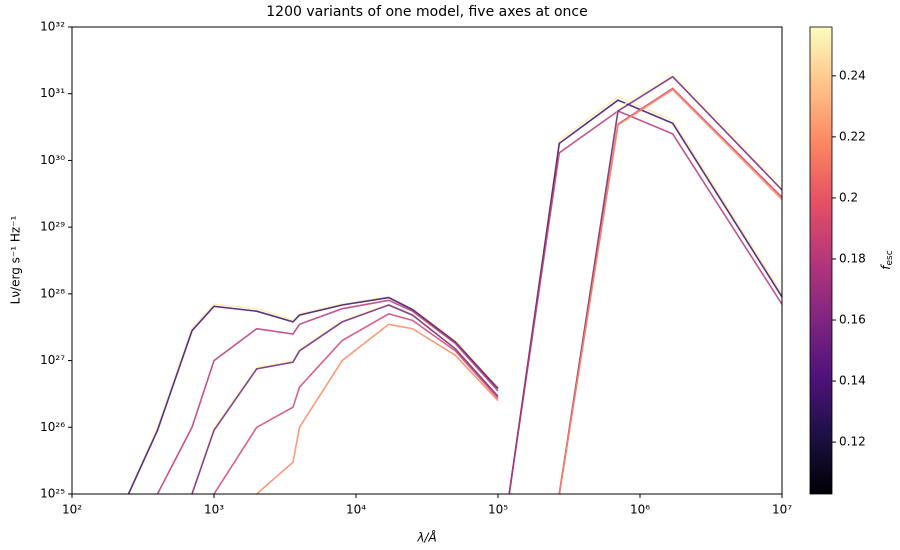  What do you see at coordinates (72, 510) in the screenshot?
I see `x-tick-label: 10²` at bounding box center [72, 510].